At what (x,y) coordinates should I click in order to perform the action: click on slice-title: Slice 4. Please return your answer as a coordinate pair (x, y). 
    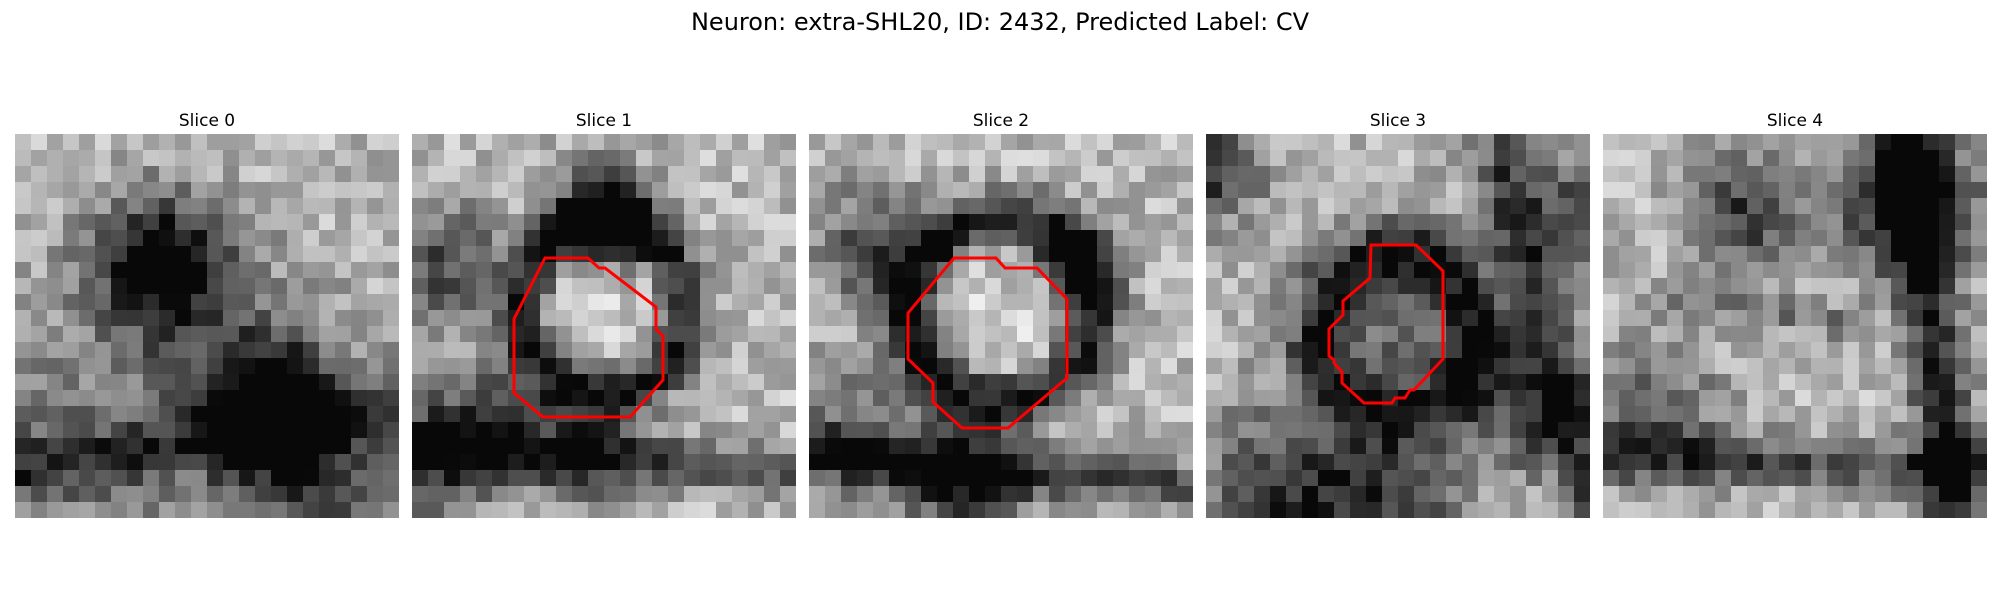
    Looking at the image, I should click on (1795, 121).